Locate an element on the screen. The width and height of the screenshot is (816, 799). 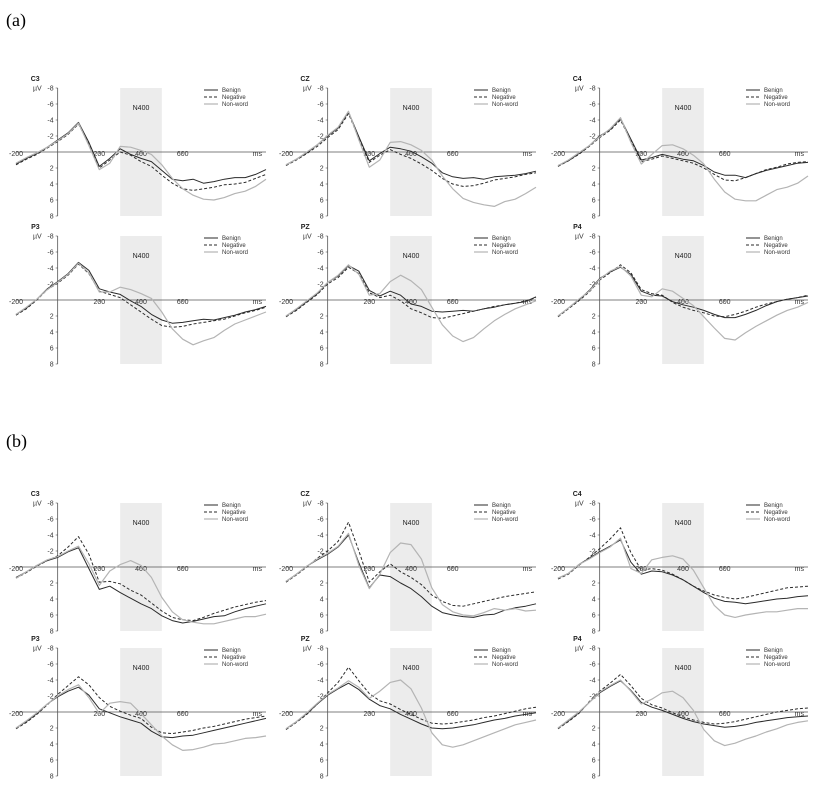
electrode-label: P4 is located at coordinates (577, 227).